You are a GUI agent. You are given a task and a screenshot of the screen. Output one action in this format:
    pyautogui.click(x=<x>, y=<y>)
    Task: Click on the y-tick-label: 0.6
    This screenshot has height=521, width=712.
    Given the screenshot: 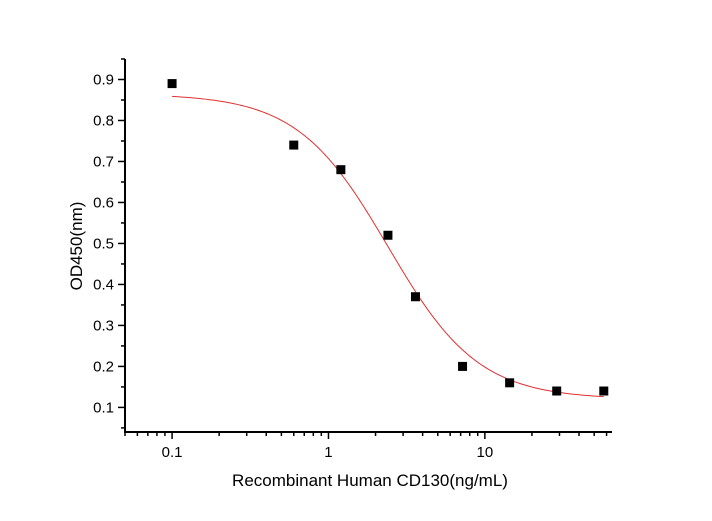 What is the action you would take?
    pyautogui.click(x=103, y=202)
    